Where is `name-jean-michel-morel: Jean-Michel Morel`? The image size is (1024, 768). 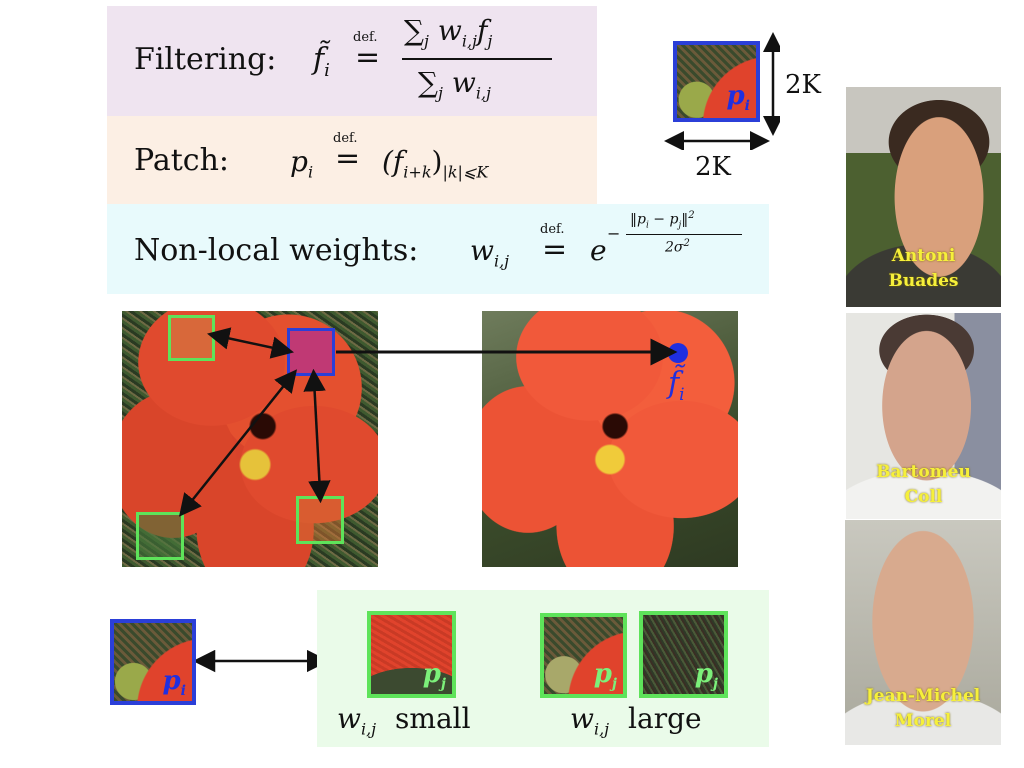
name-jean-michel-morel: Jean-Michel Morel is located at coordinates (923, 708).